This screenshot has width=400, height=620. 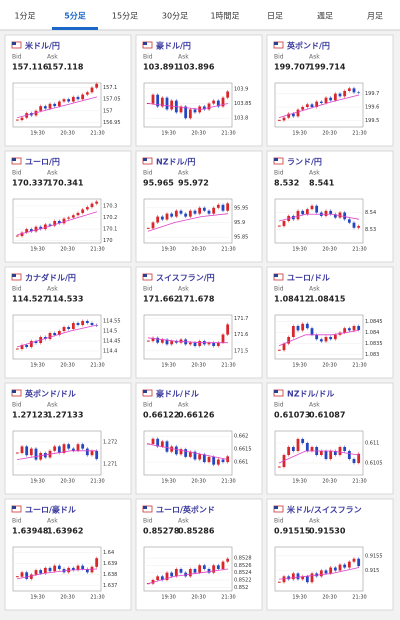 I want to click on bid-value: 0.91515, so click(x=292, y=531).